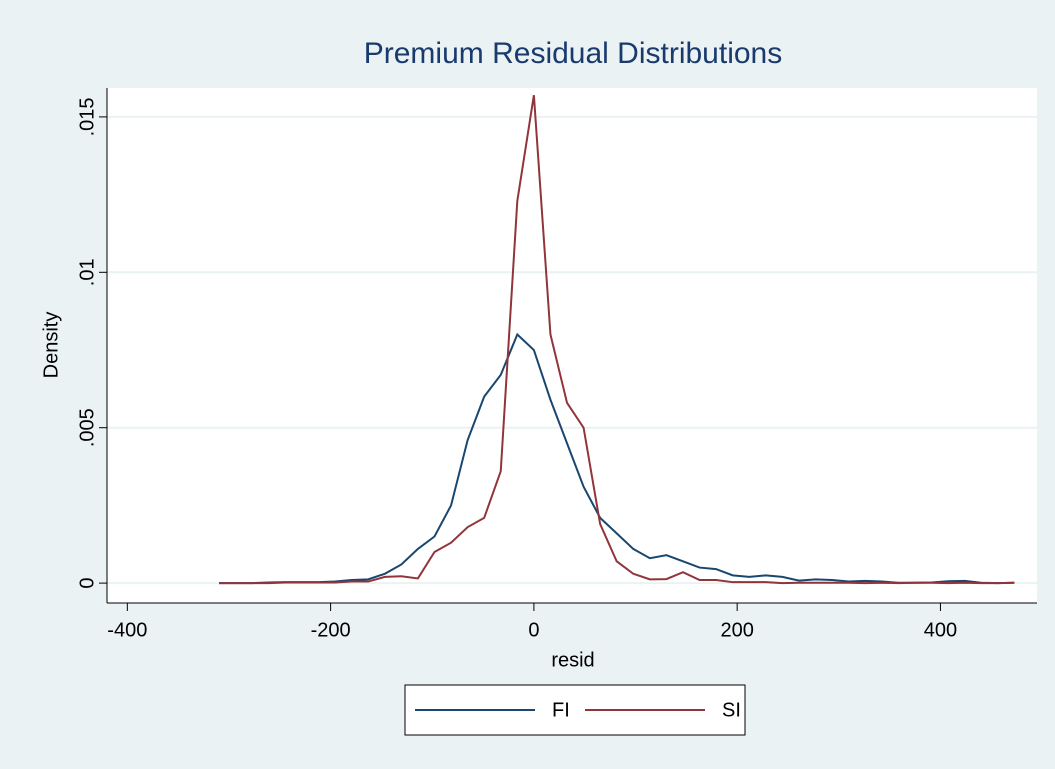 This screenshot has height=769, width=1055. Describe the element at coordinates (87, 272) in the screenshot. I see `y-tick-label: .01` at that location.